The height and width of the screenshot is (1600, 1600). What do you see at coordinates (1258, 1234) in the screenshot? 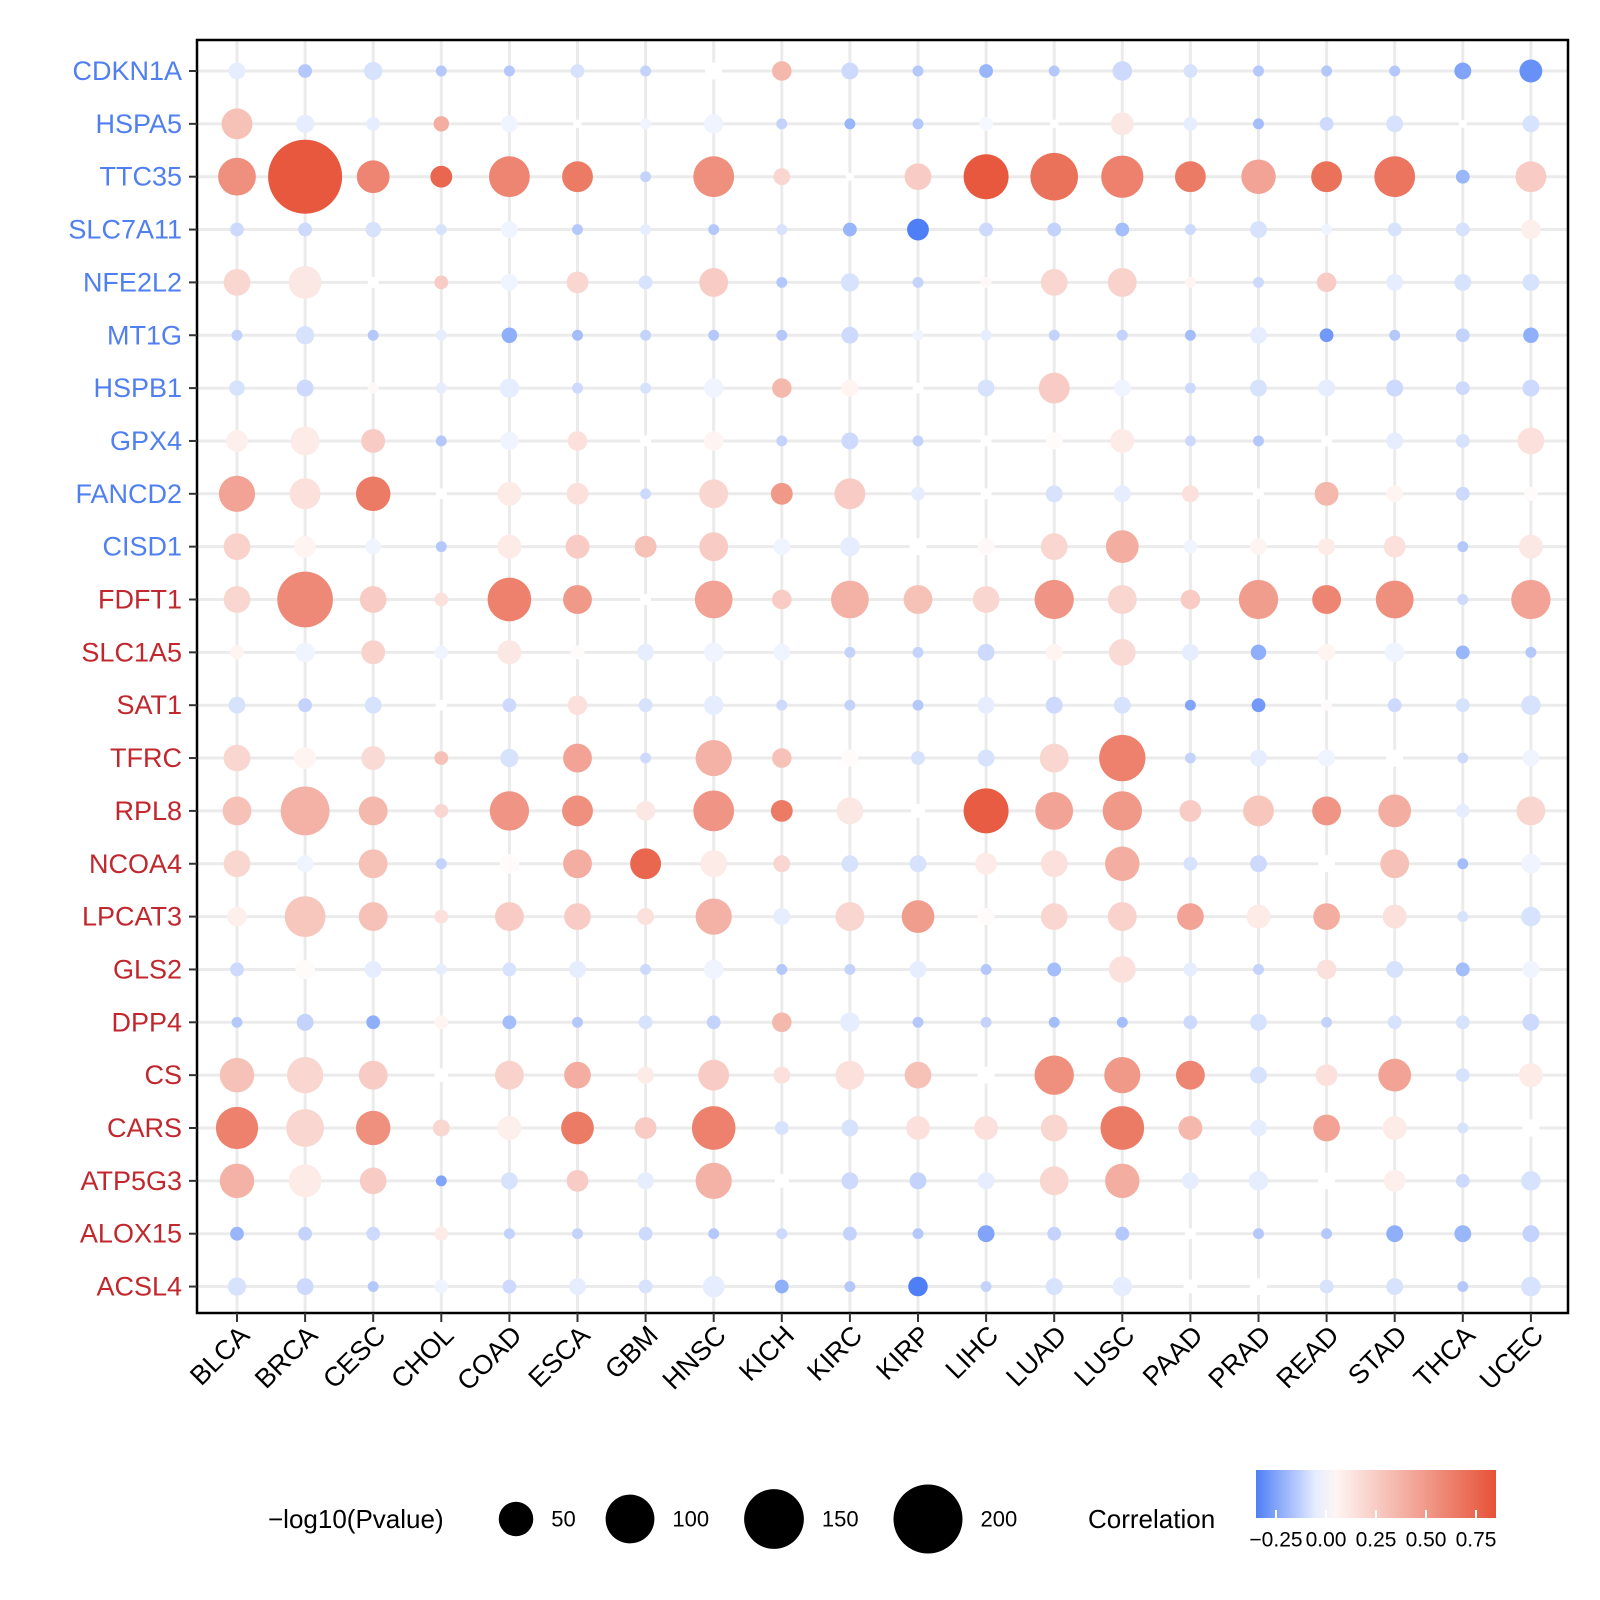
I see `point-alox15-prad` at bounding box center [1258, 1234].